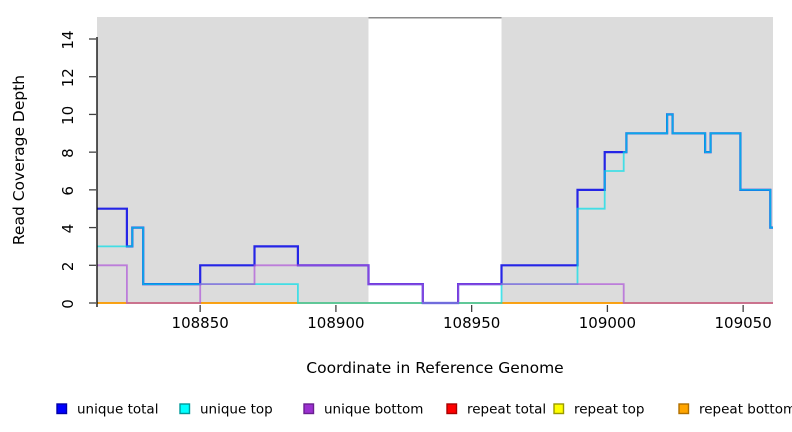 The width and height of the screenshot is (792, 432). I want to click on legend-item-repeat-total: repeat total, so click(496, 410).